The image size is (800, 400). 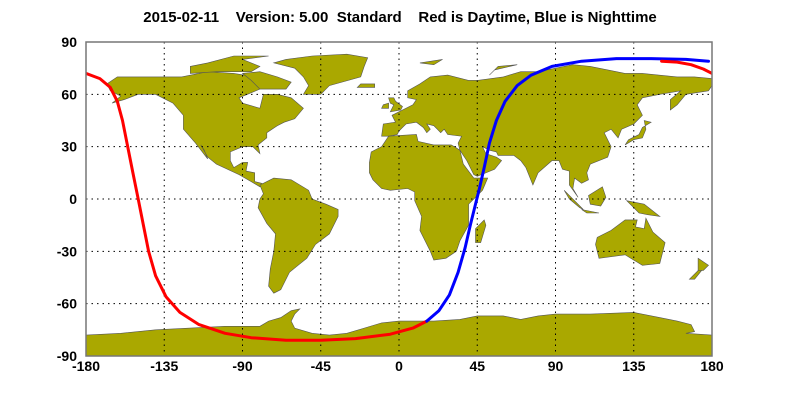 I want to click on landmass-novaya-zemlya, so click(x=503, y=70).